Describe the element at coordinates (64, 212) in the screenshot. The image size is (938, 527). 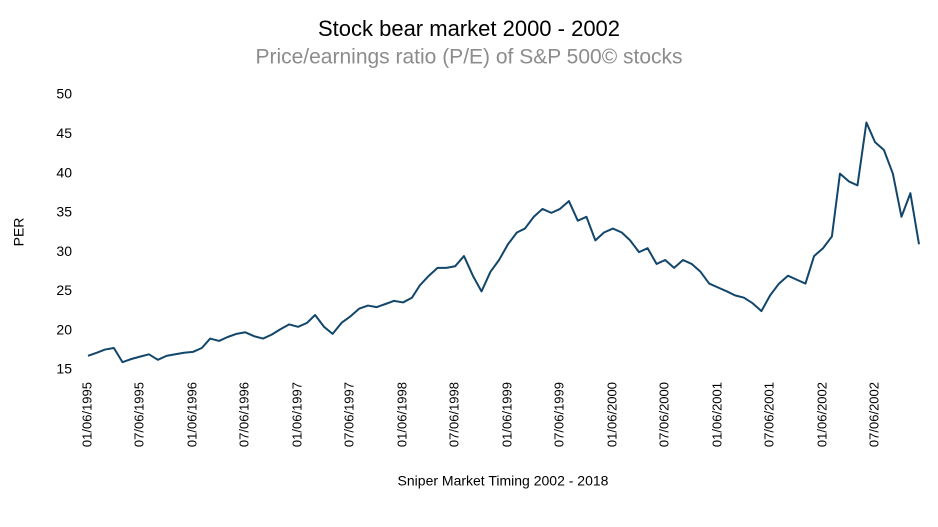
I see `y-tick-label: 35` at that location.